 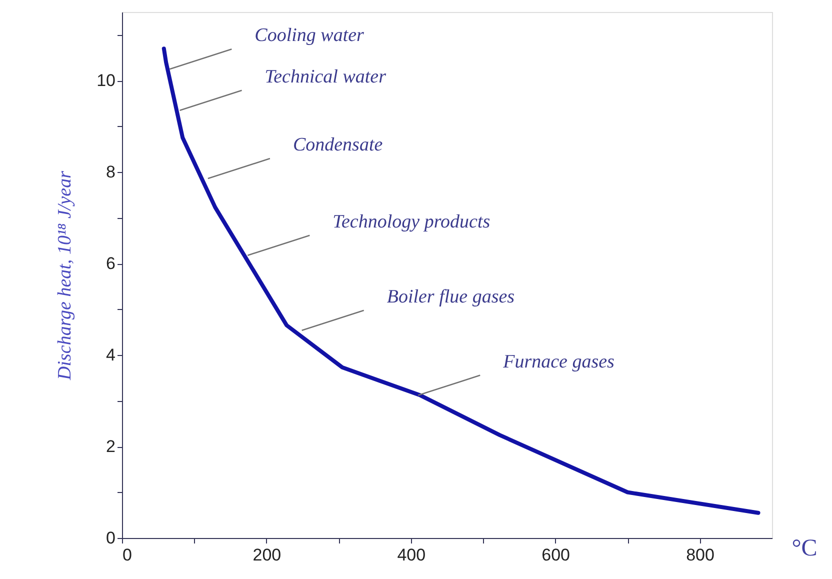 I want to click on annotation: Condensate, so click(x=337, y=145).